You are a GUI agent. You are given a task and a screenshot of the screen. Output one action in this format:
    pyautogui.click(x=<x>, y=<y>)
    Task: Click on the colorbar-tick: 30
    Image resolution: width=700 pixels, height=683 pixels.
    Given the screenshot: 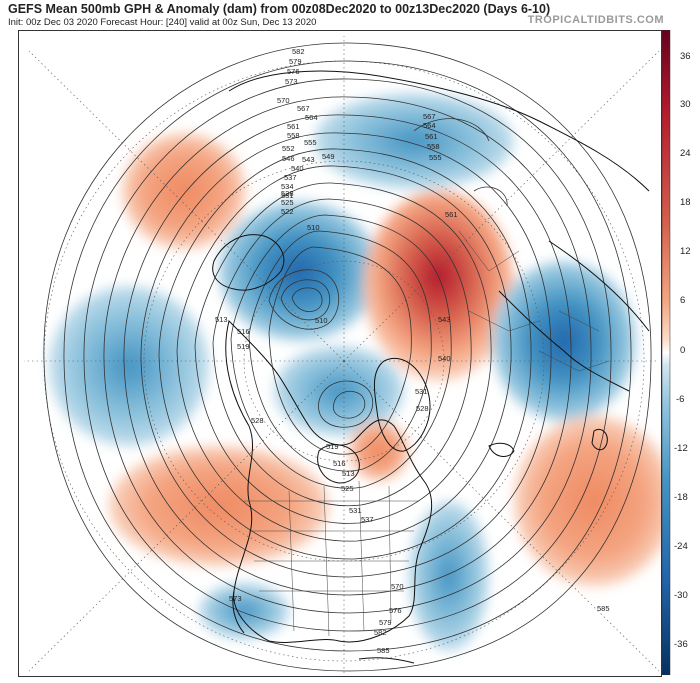 What is the action you would take?
    pyautogui.click(x=685, y=104)
    